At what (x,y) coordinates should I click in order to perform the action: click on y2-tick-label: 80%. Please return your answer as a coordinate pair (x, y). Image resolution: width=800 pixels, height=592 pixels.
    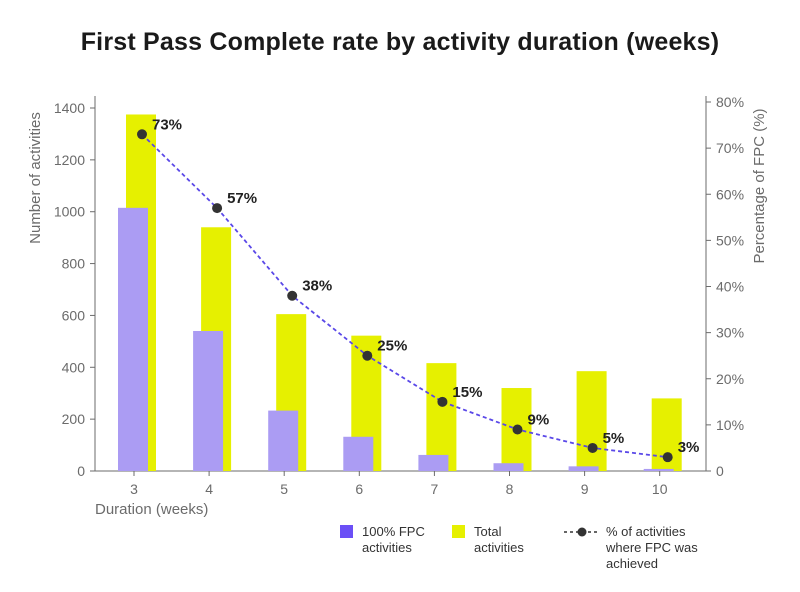
    Looking at the image, I should click on (730, 102).